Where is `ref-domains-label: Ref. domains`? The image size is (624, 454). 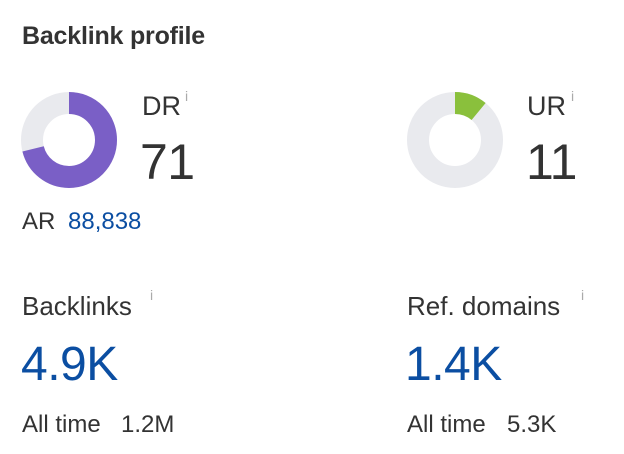
ref-domains-label: Ref. domains is located at coordinates (484, 306).